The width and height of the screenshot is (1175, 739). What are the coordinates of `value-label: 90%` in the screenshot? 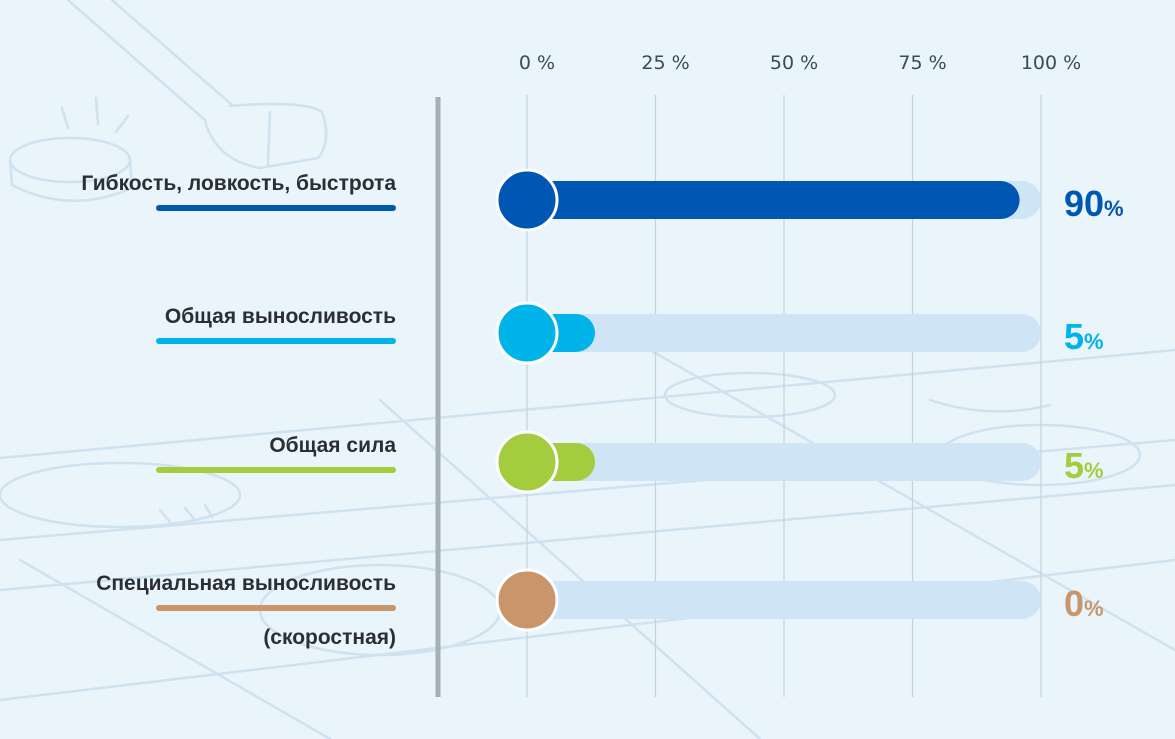 It's located at (1094, 203).